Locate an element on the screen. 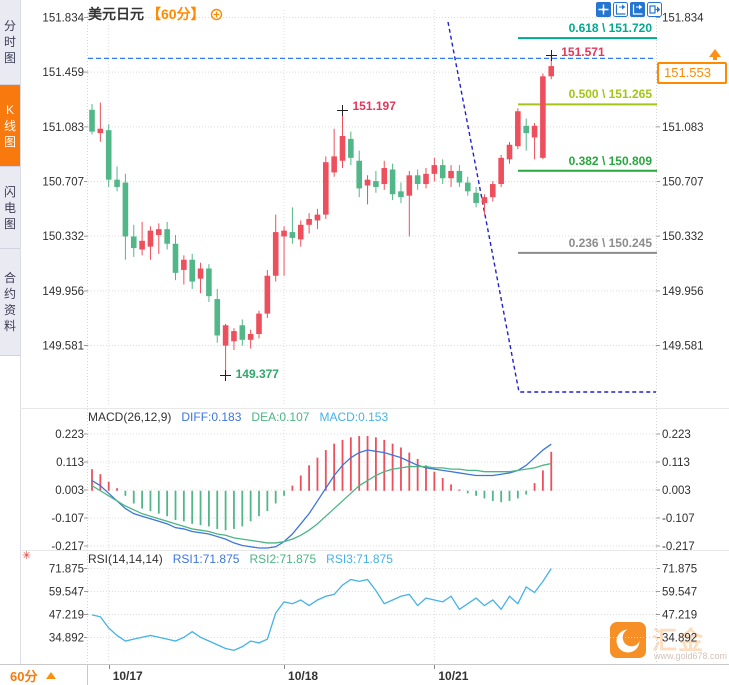 Image resolution: width=729 pixels, height=685 pixels. sidebar-tab-label: 分时图 is located at coordinates (9, 42).